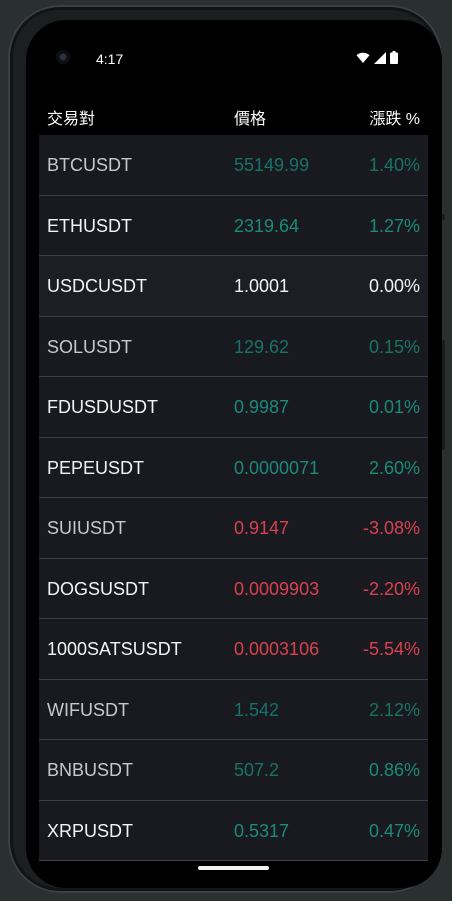 This screenshot has height=901, width=452. I want to click on ticker-row-solusdt: SOLUSDT 129.62 0.15%, so click(233, 346).